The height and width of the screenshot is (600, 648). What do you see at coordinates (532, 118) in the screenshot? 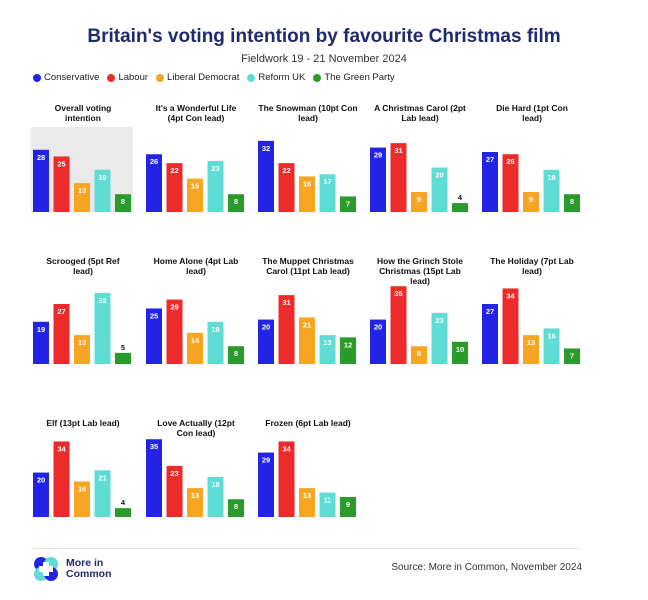
I see `panel-title-line: lead)` at bounding box center [532, 118].